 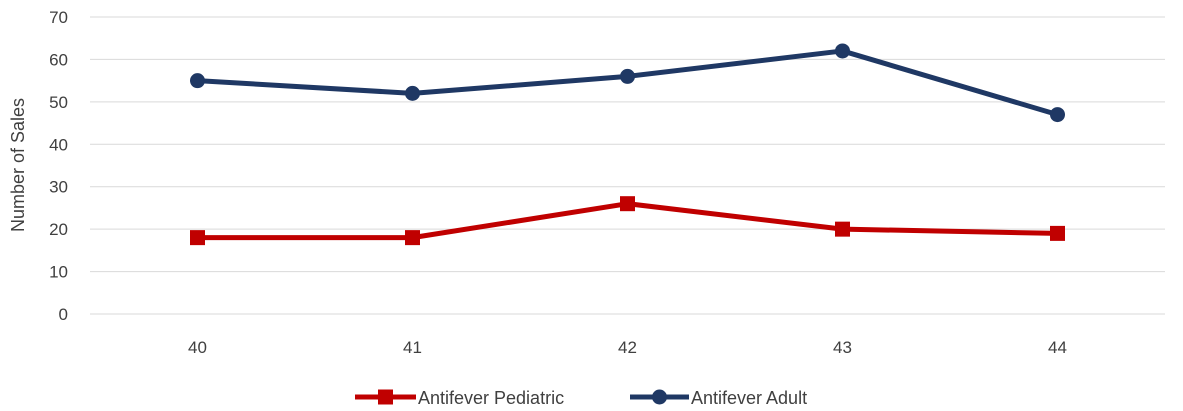 What do you see at coordinates (58, 166) in the screenshot?
I see `y-axis-ticks: 0 10 20 30 40 50 60 70` at bounding box center [58, 166].